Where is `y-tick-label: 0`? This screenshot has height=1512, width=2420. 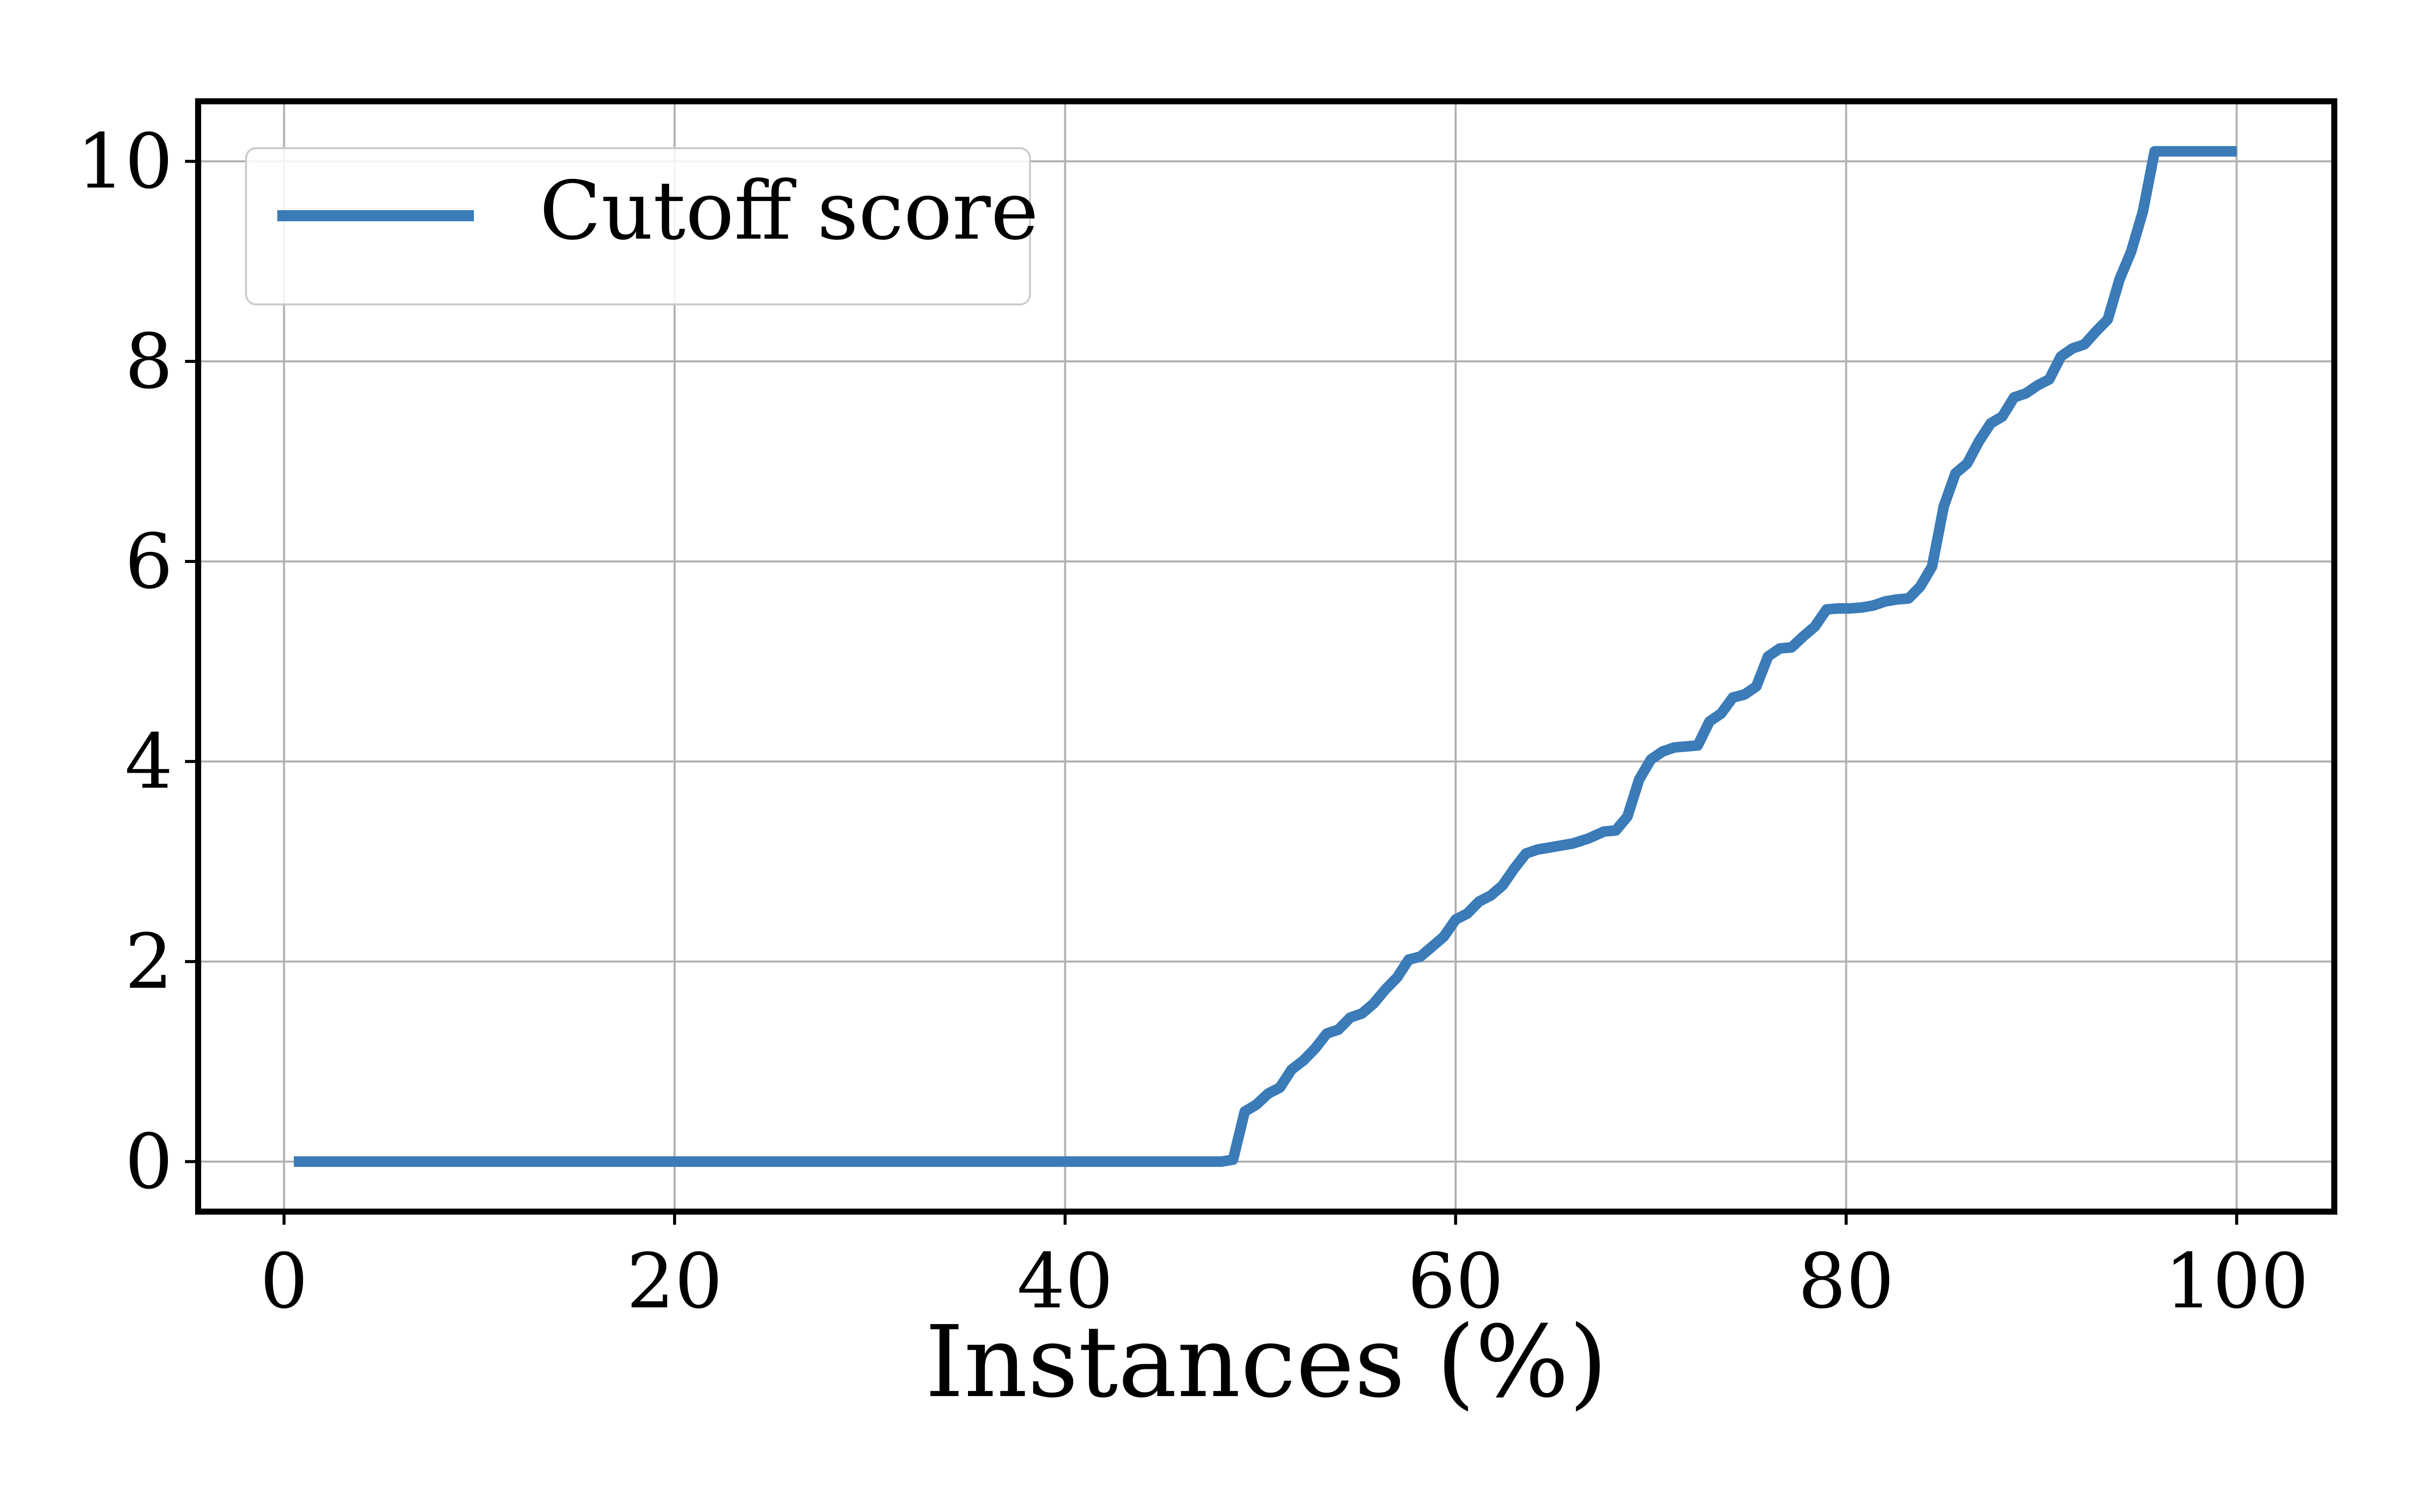
y-tick-label: 0 is located at coordinates (149, 1162).